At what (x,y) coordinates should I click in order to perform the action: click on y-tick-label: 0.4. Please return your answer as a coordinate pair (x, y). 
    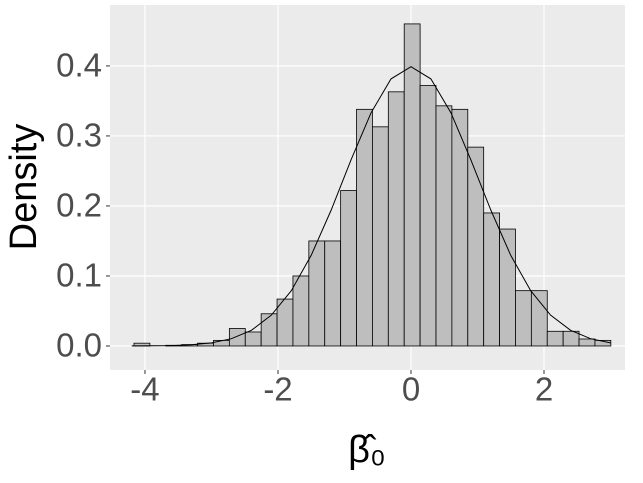
    Looking at the image, I should click on (79, 65).